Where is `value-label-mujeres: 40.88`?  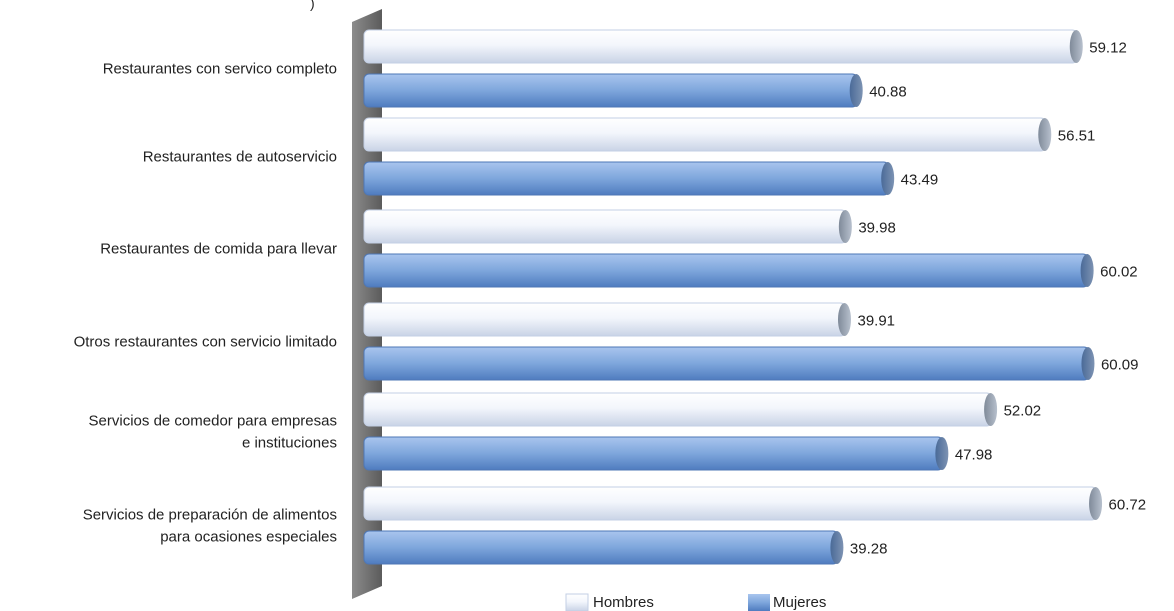 value-label-mujeres: 40.88 is located at coordinates (888, 92).